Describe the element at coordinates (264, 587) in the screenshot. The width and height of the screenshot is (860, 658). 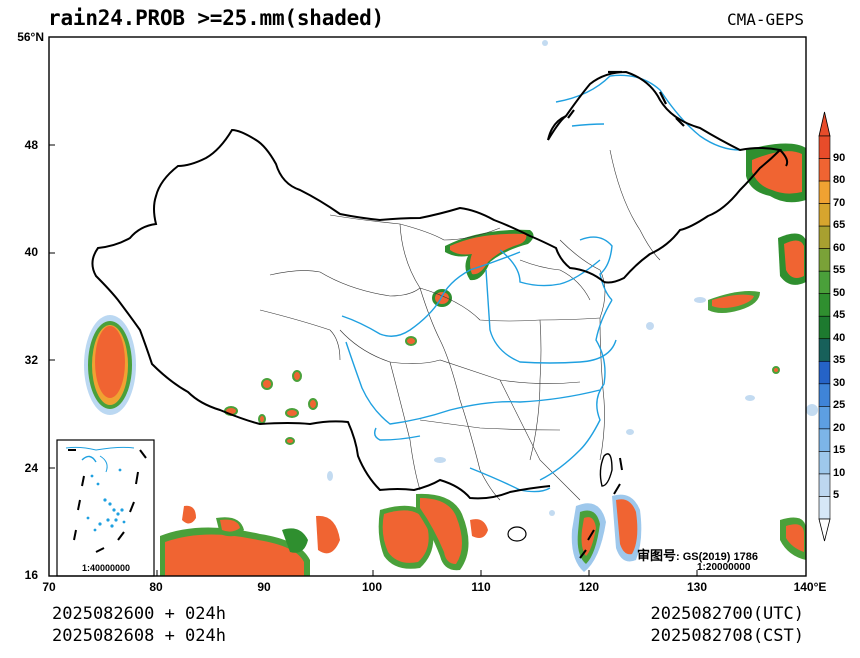
I see `lon-tick-90: 90` at that location.